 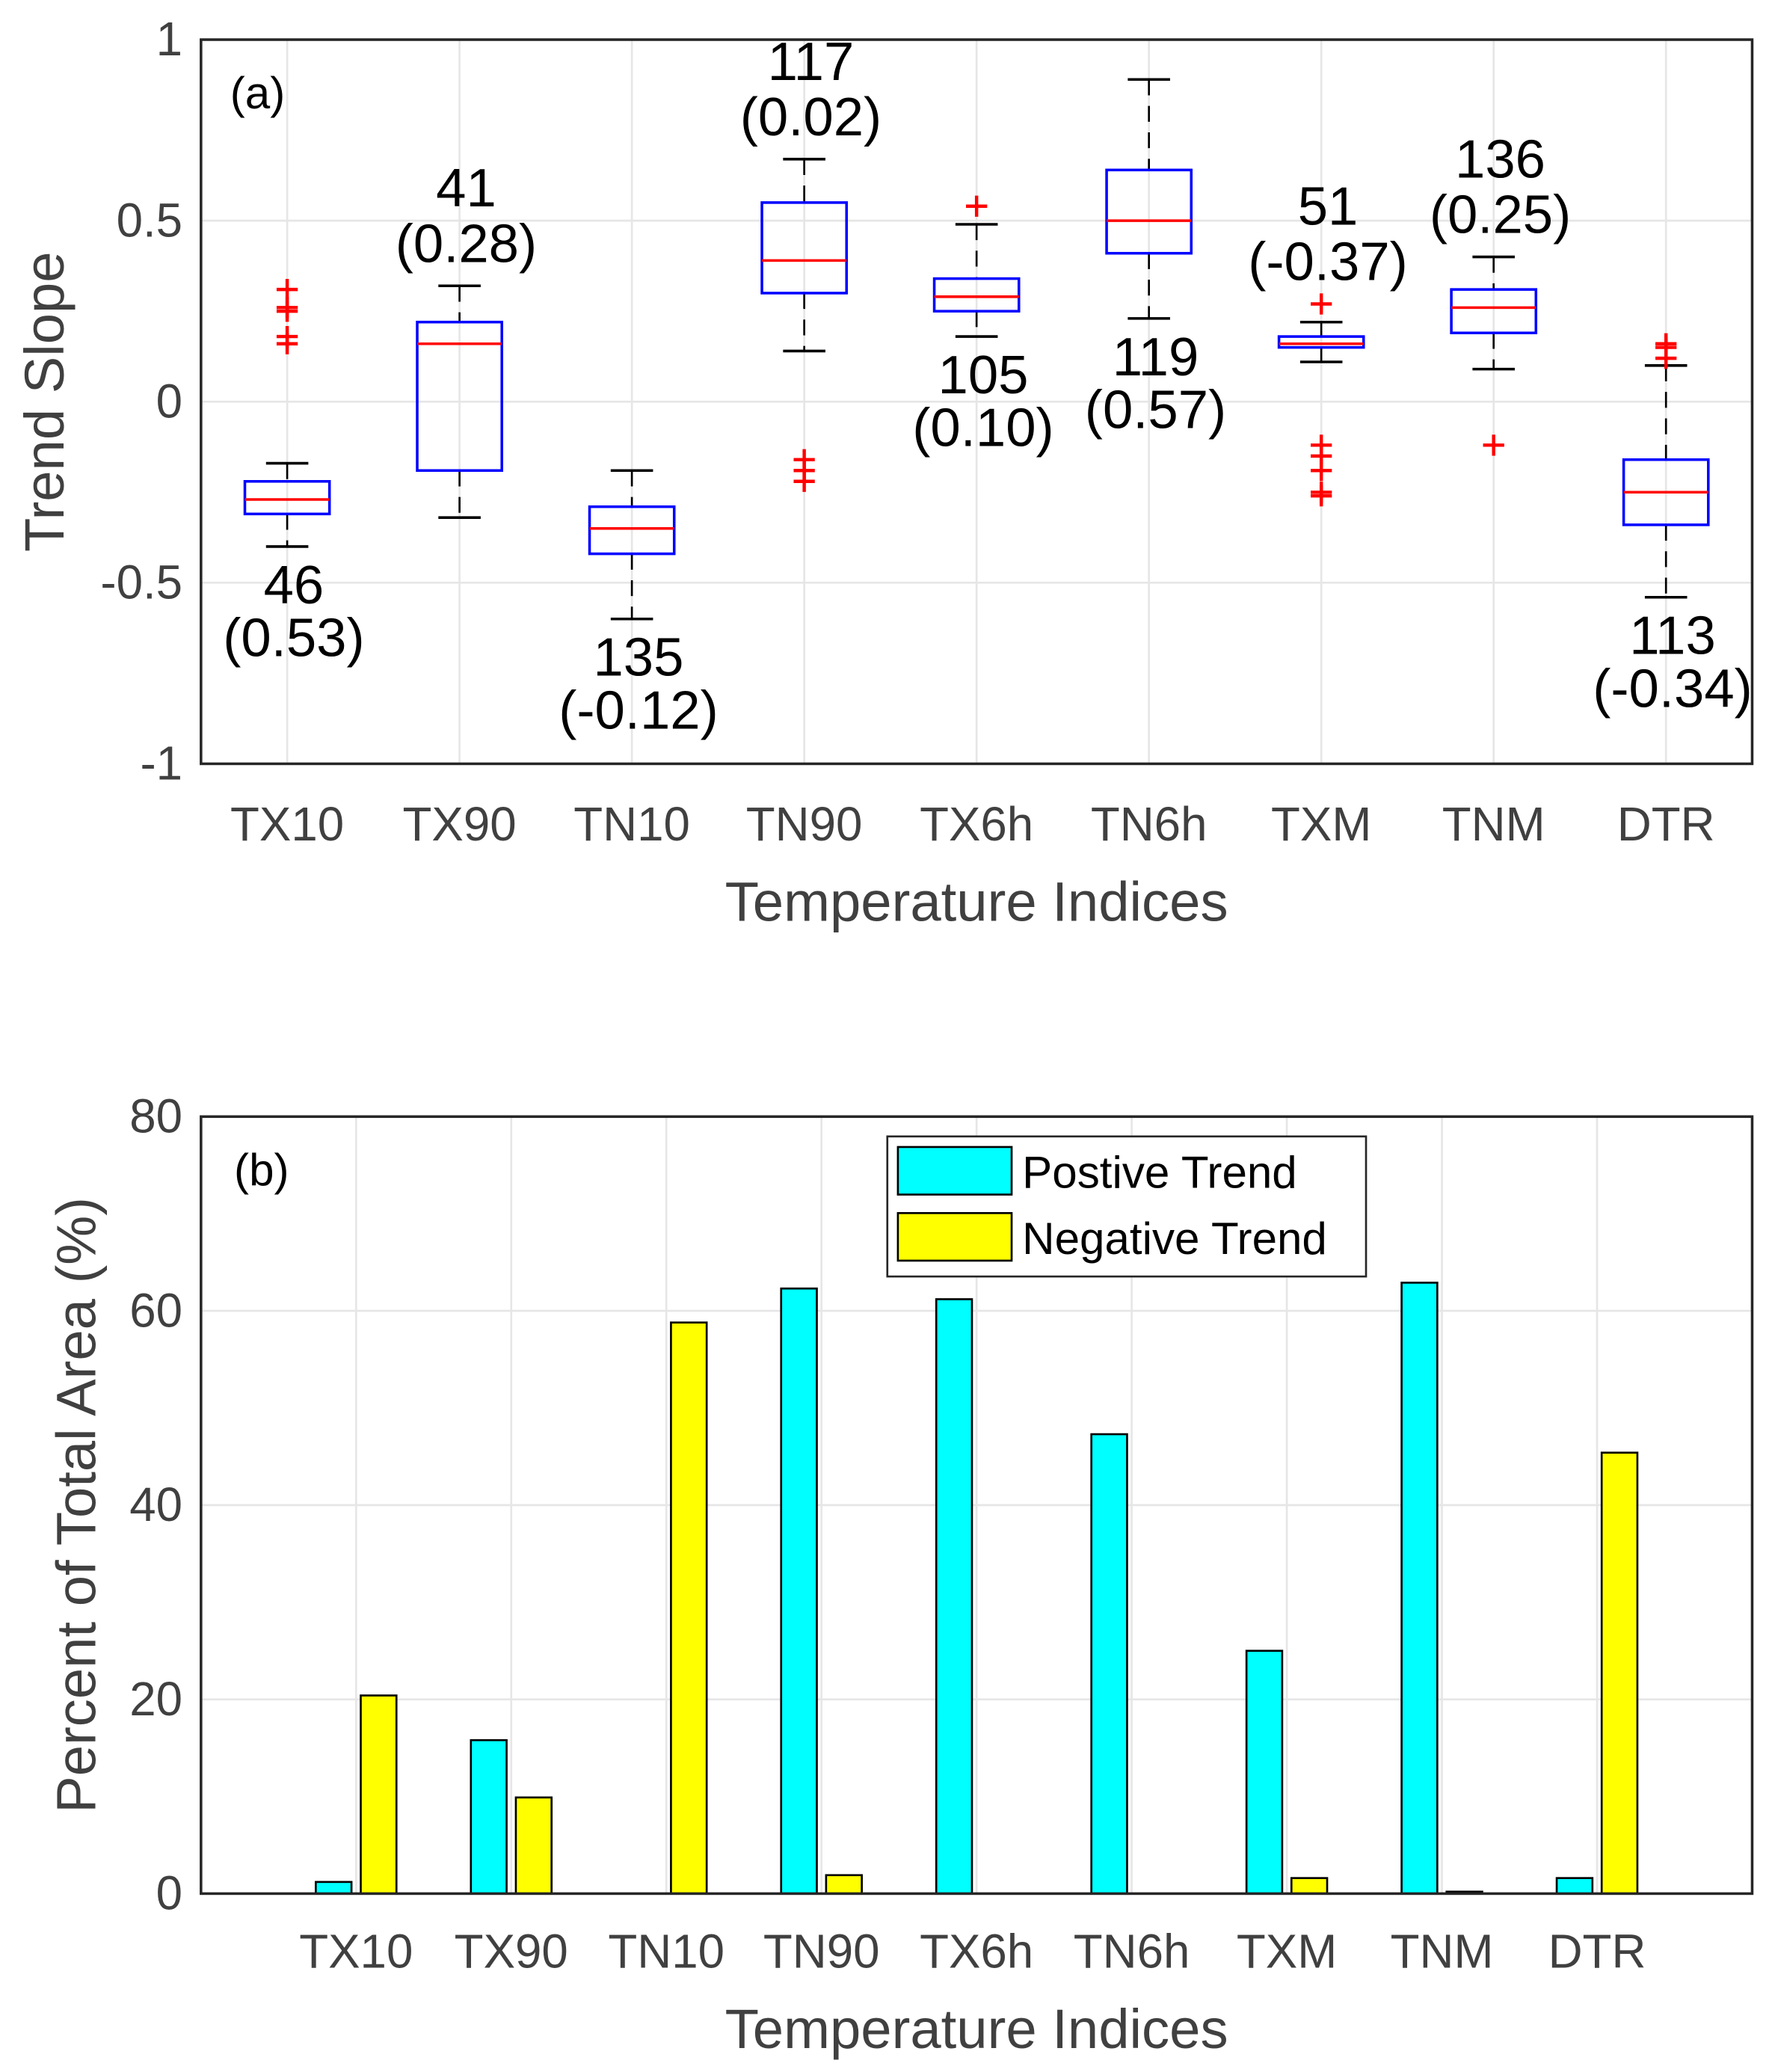 I want to click on box-TN90: 117(0.02), so click(x=811, y=261).